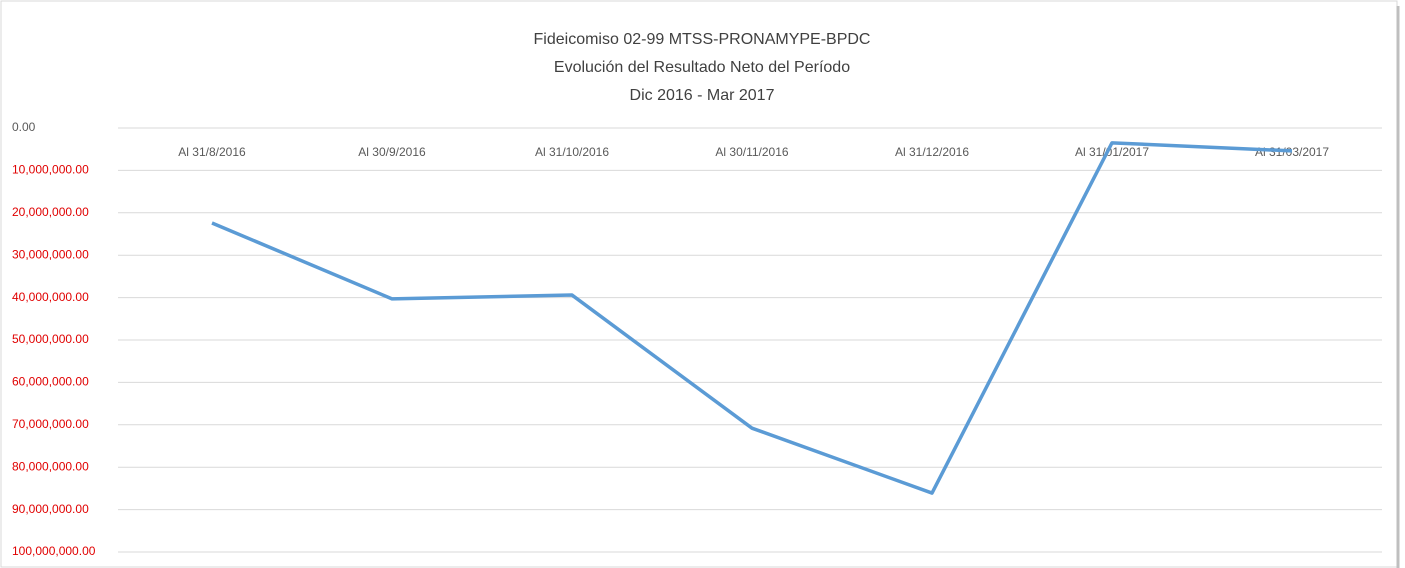 The height and width of the screenshot is (568, 1405). What do you see at coordinates (50, 170) in the screenshot?
I see `y-tick-label: 10,000,000.00` at bounding box center [50, 170].